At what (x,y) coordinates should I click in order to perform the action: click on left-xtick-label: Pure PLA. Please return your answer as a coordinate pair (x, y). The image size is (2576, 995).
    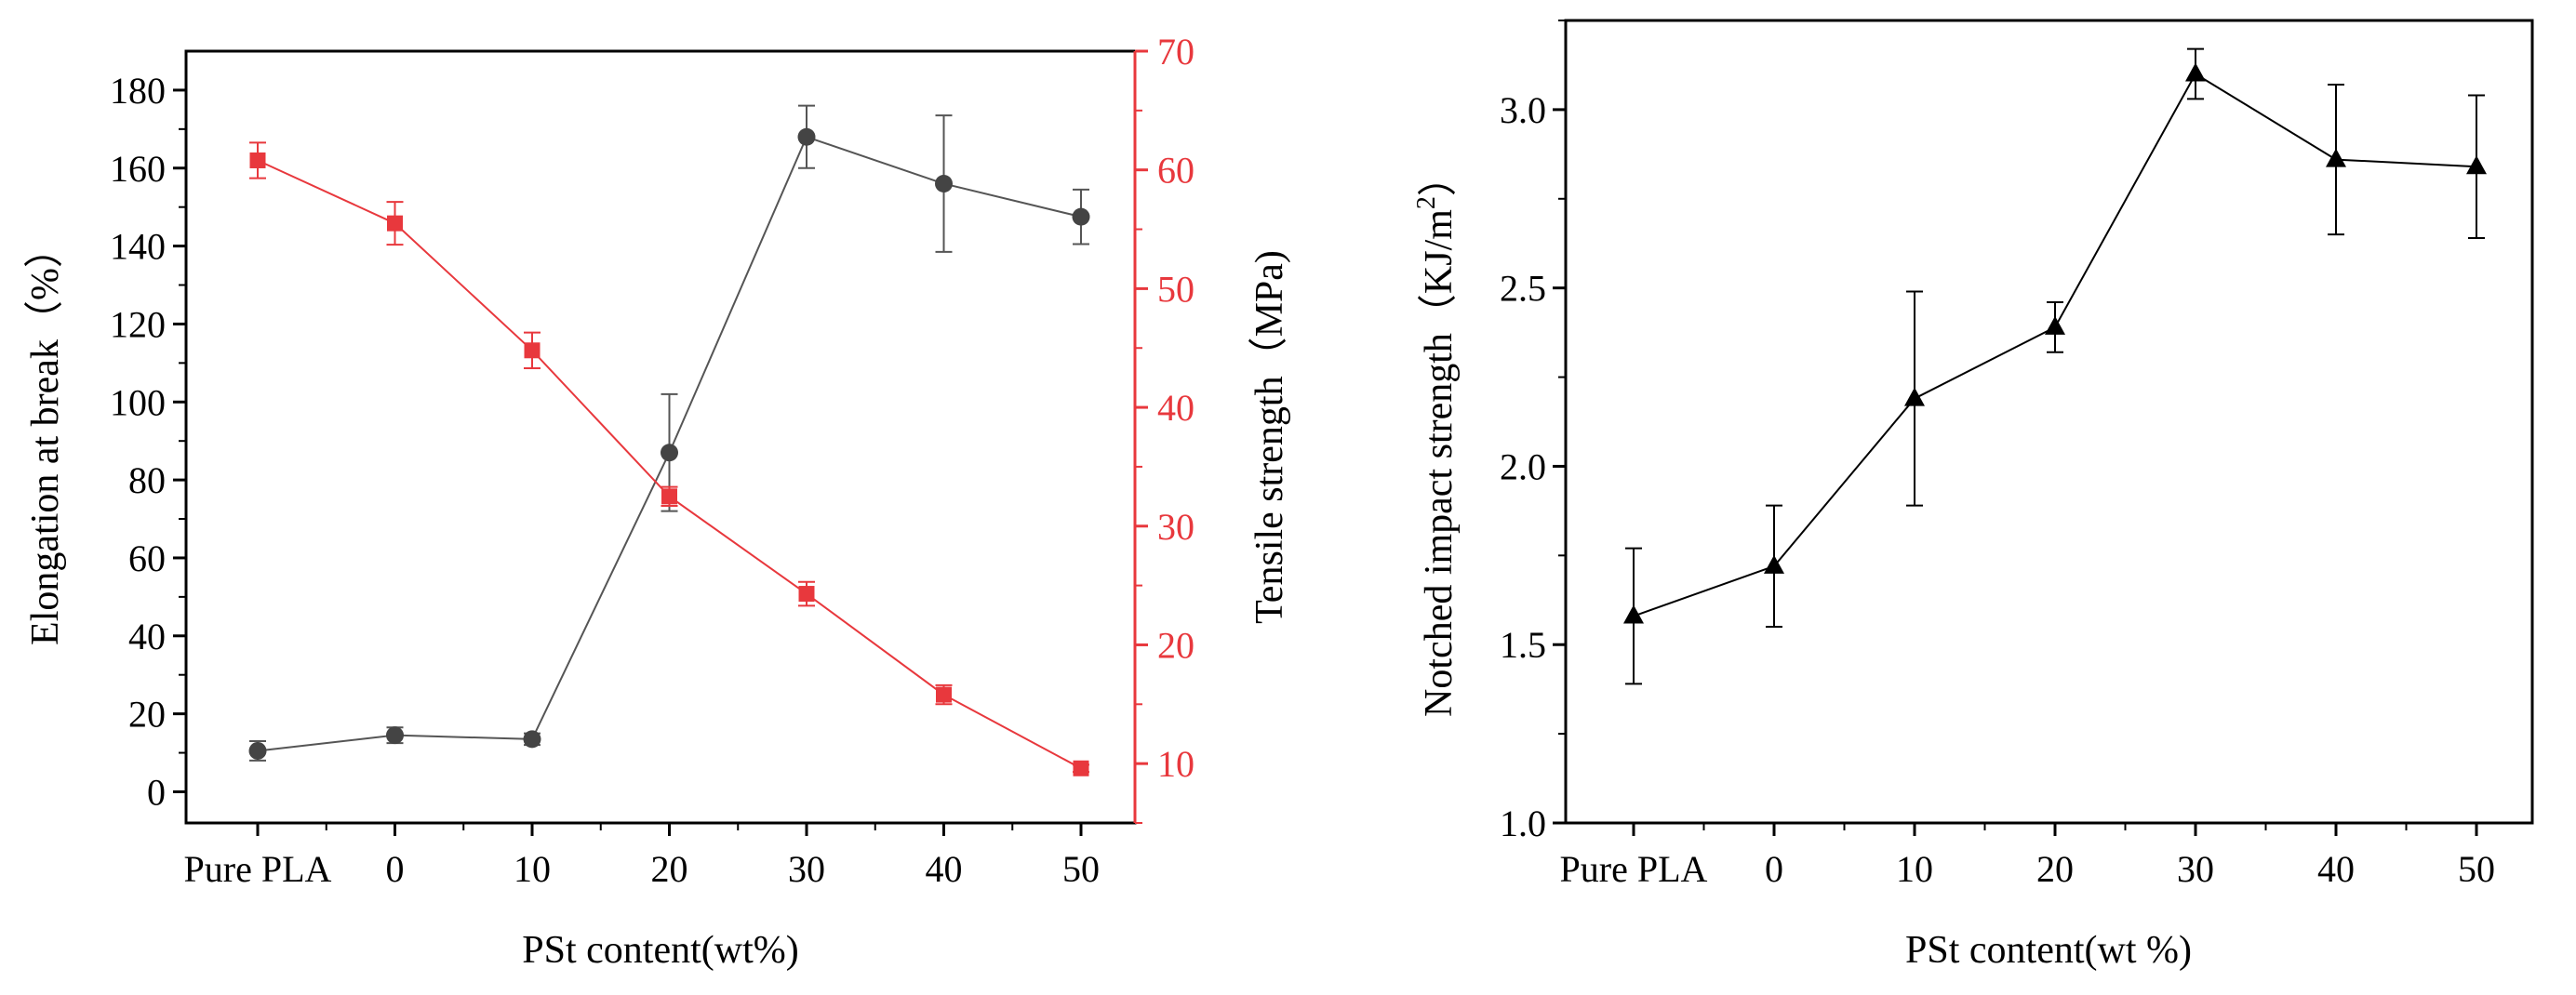
    Looking at the image, I should click on (258, 869).